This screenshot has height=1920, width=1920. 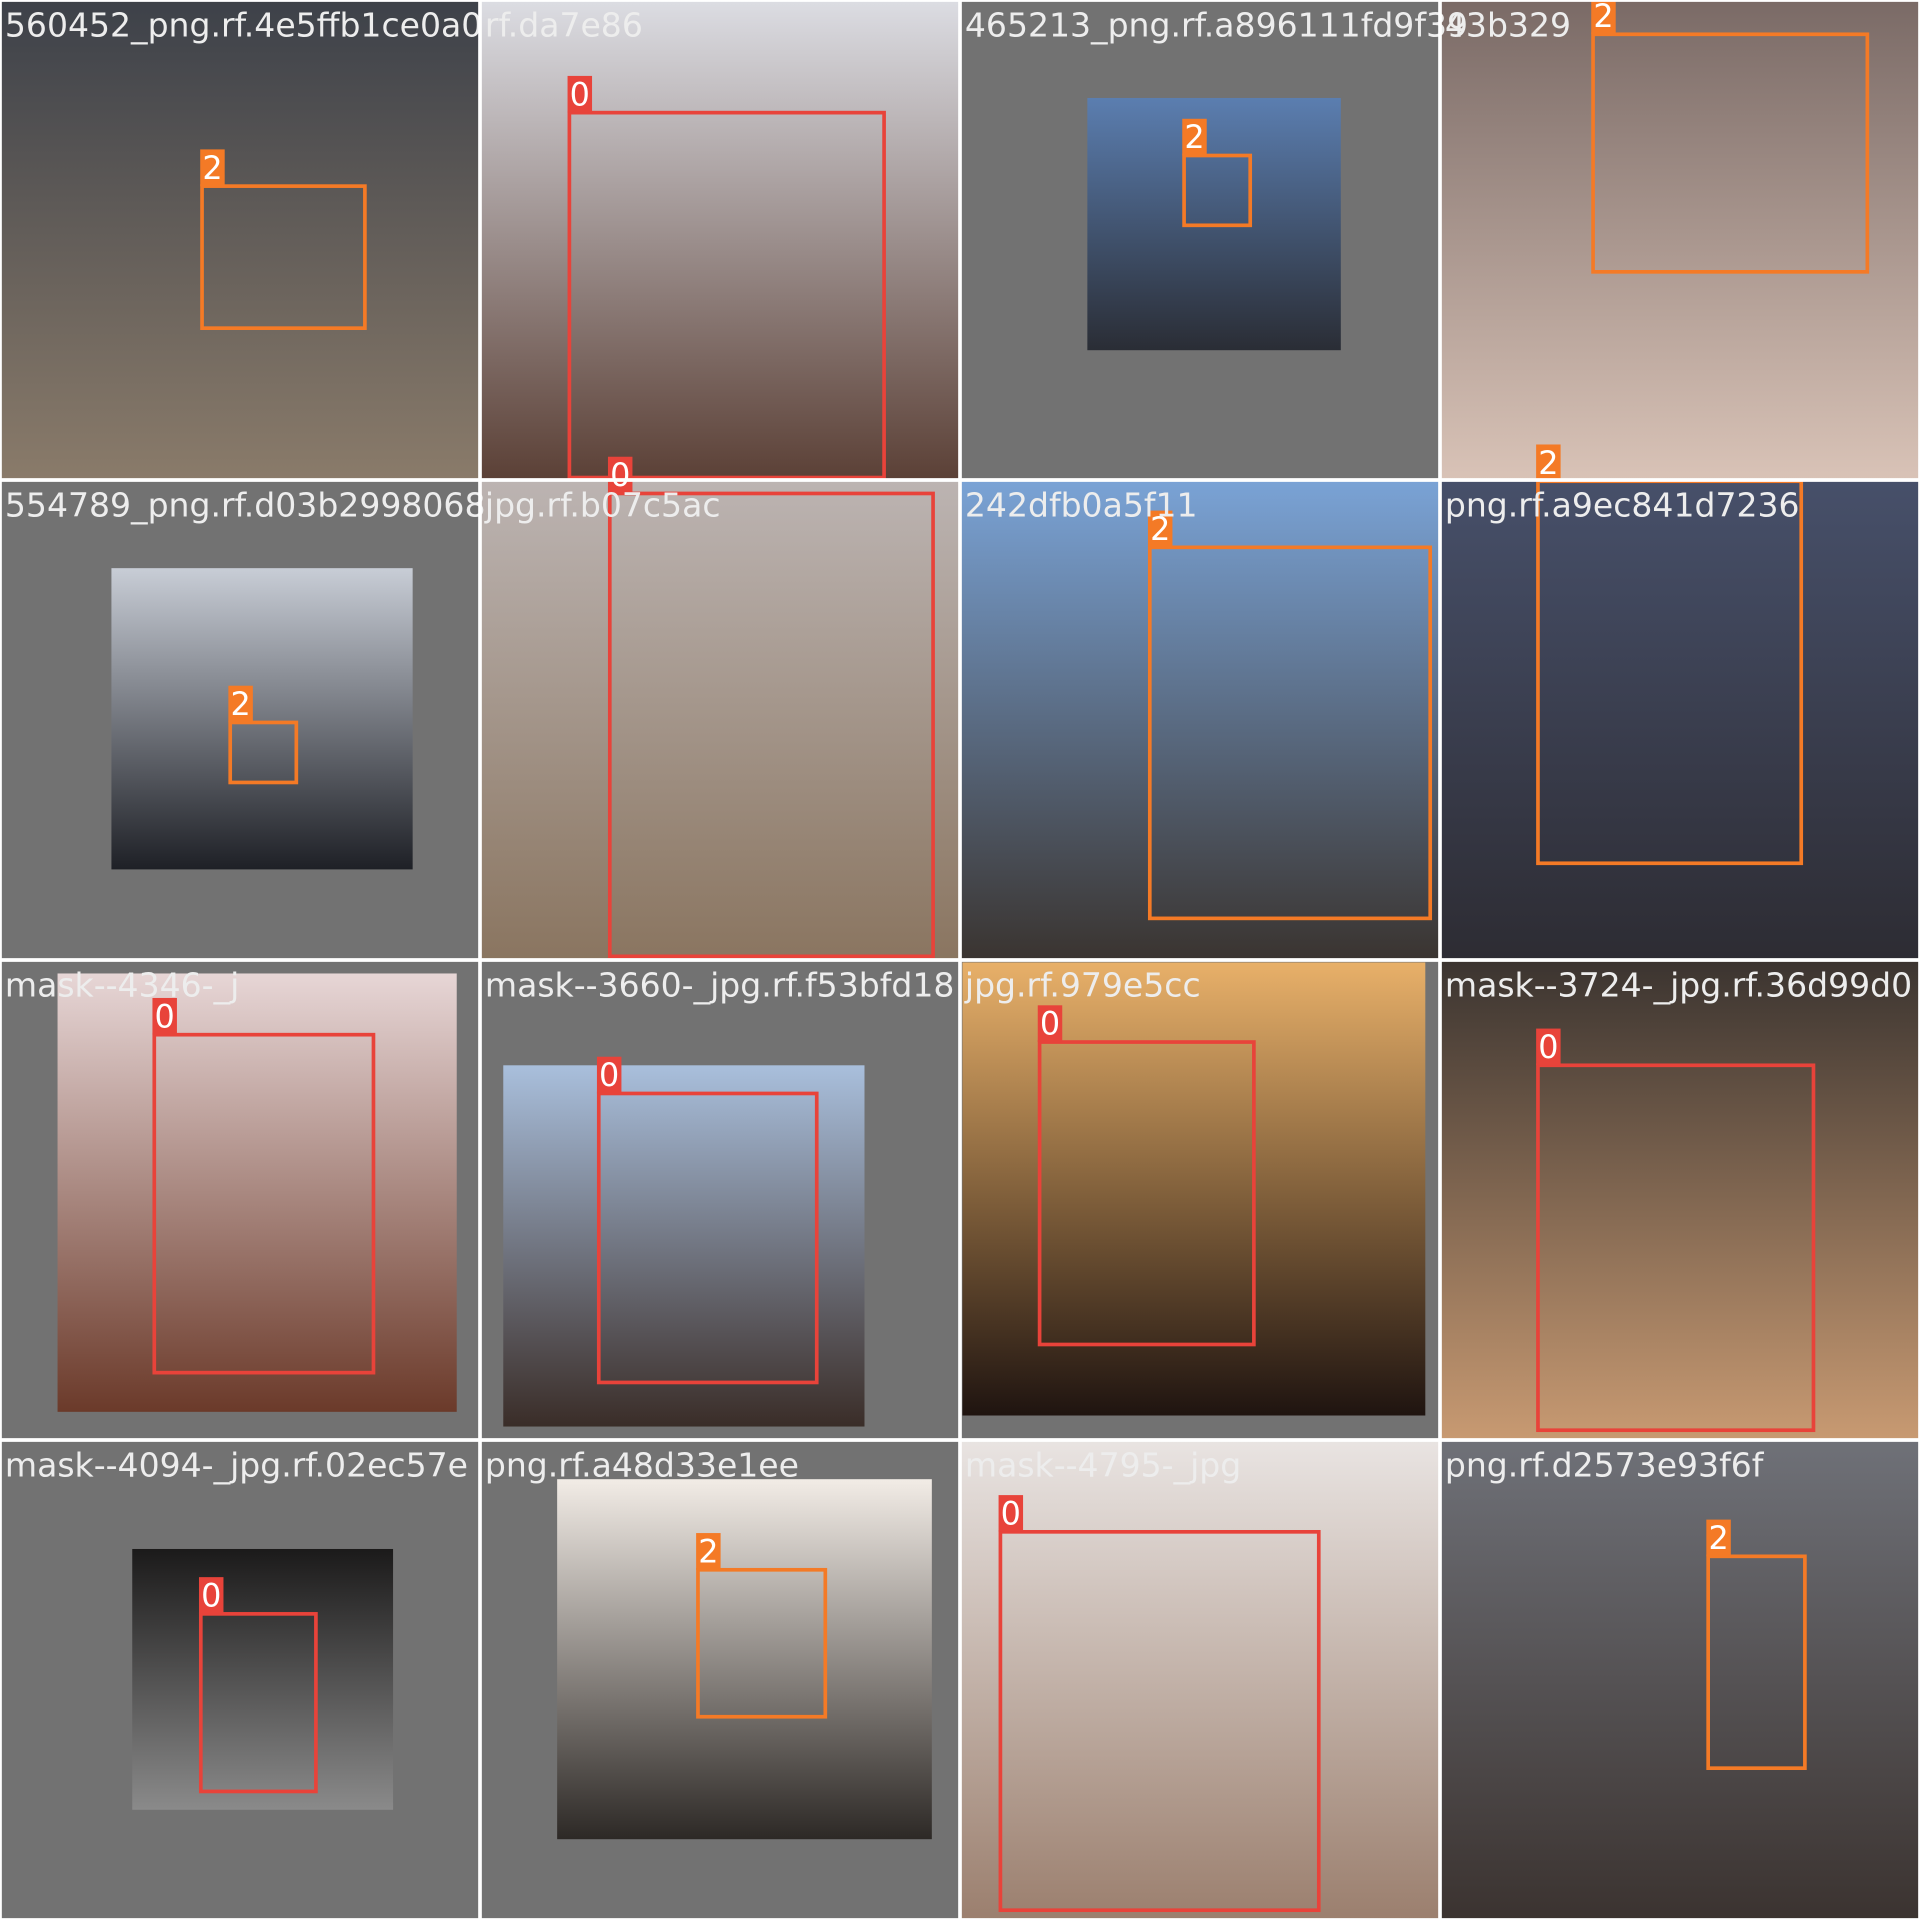 I want to click on filename: 242dfb0a5f11, so click(x=1081, y=505).